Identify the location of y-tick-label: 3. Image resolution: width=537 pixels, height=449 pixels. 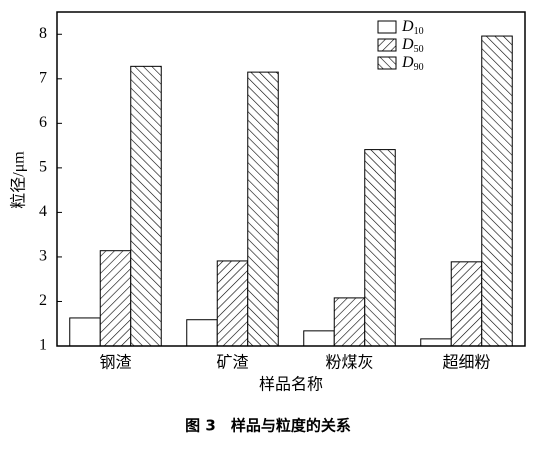
(43, 256).